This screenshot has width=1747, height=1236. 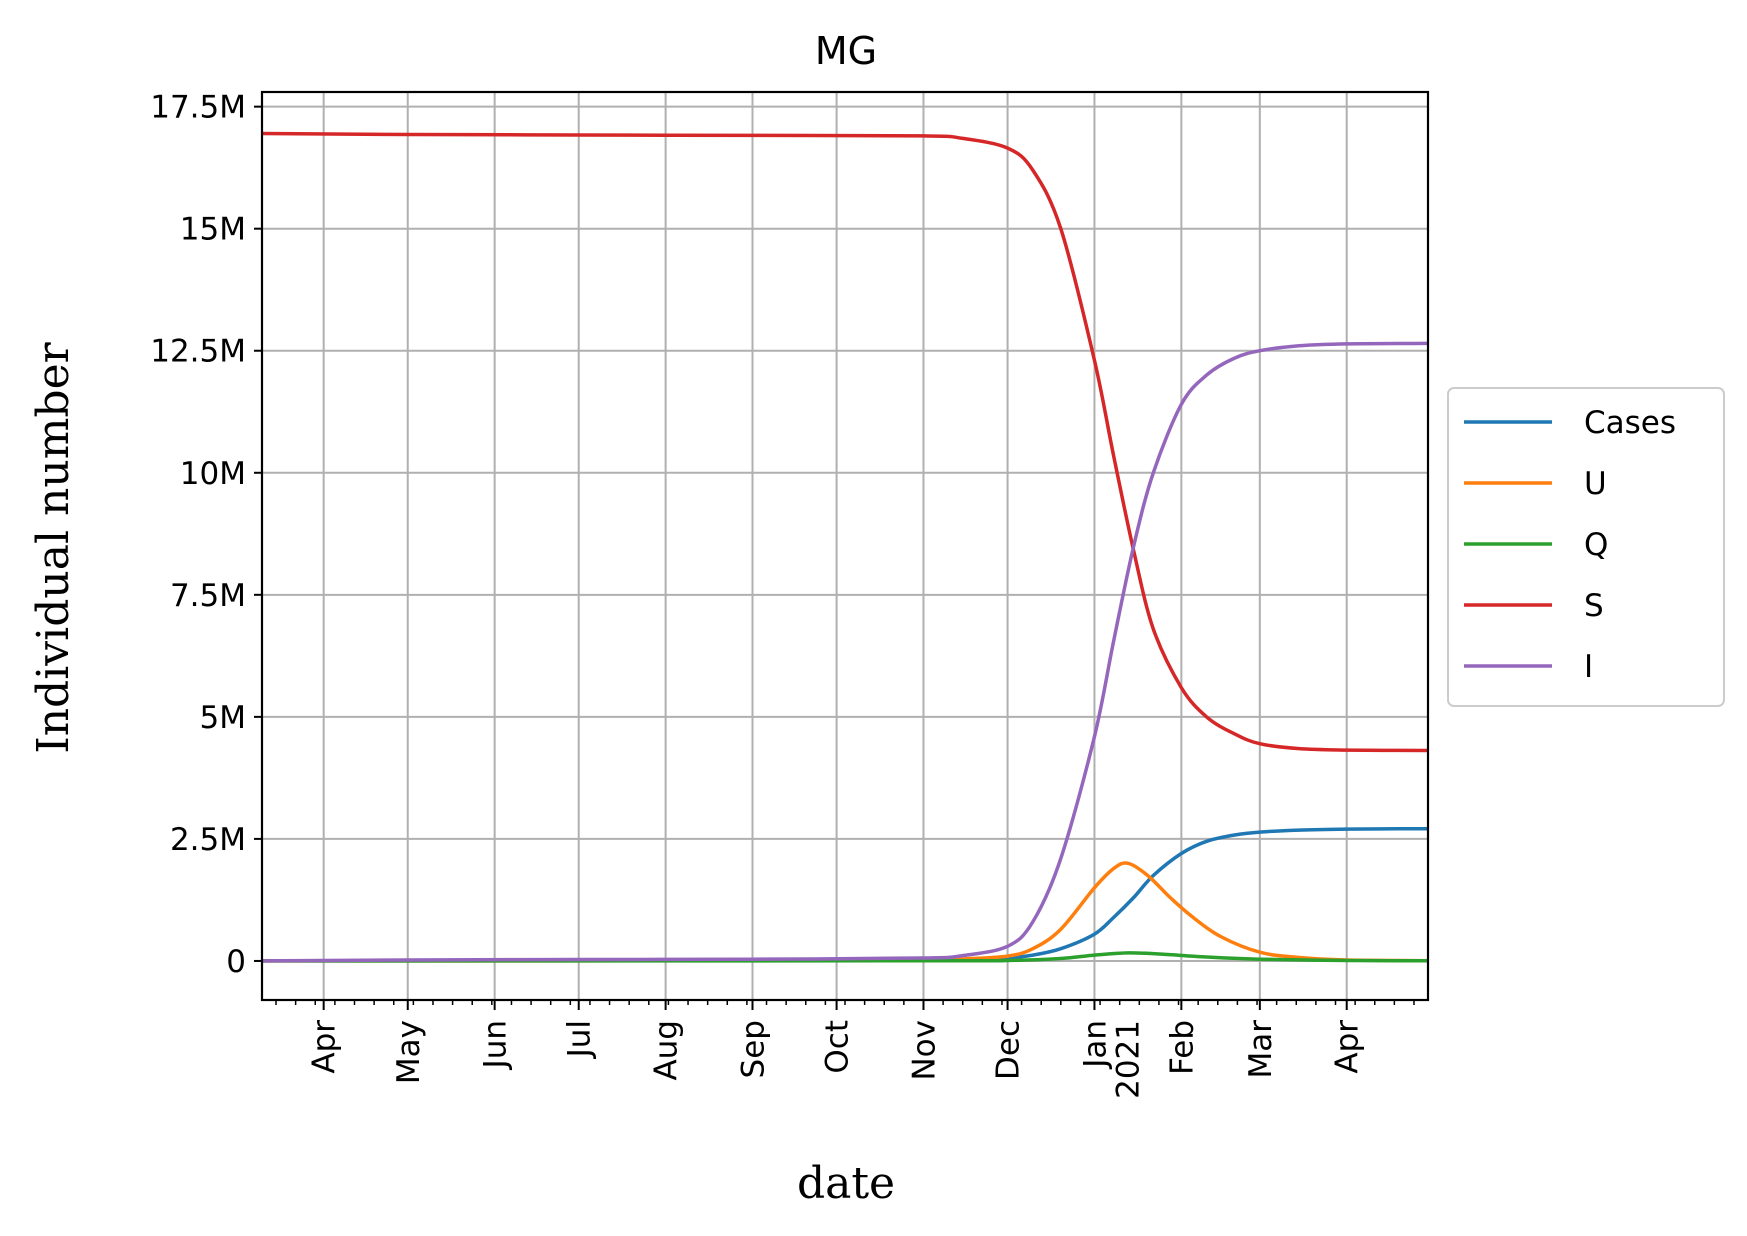 I want to click on series-line-q, so click(x=845, y=957).